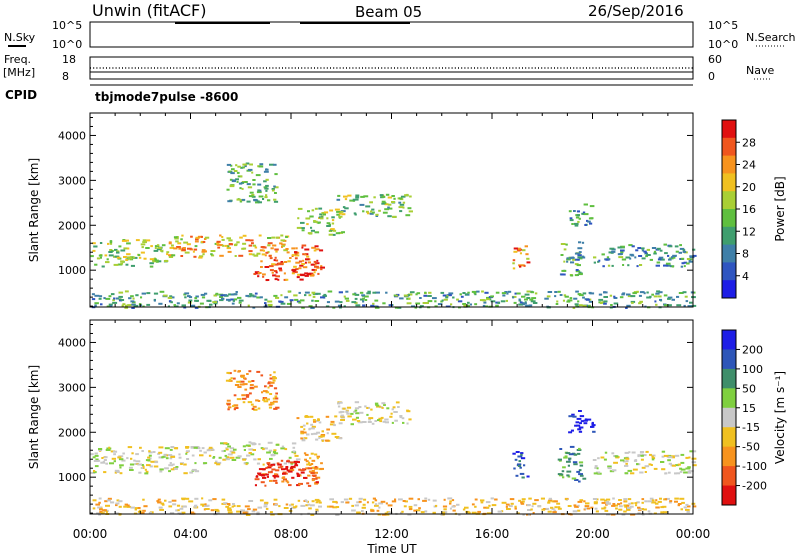 The height and width of the screenshot is (558, 800). What do you see at coordinates (391, 534) in the screenshot?
I see `x-tick-label: 12:00` at bounding box center [391, 534].